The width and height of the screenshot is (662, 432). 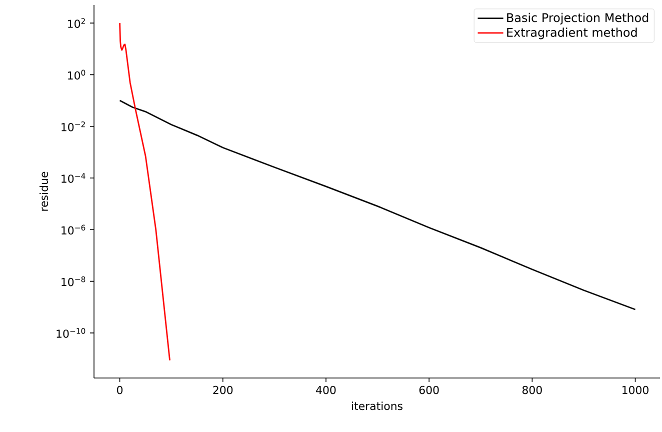 I want to click on legend-label: Basic Projection Method, so click(x=577, y=18).